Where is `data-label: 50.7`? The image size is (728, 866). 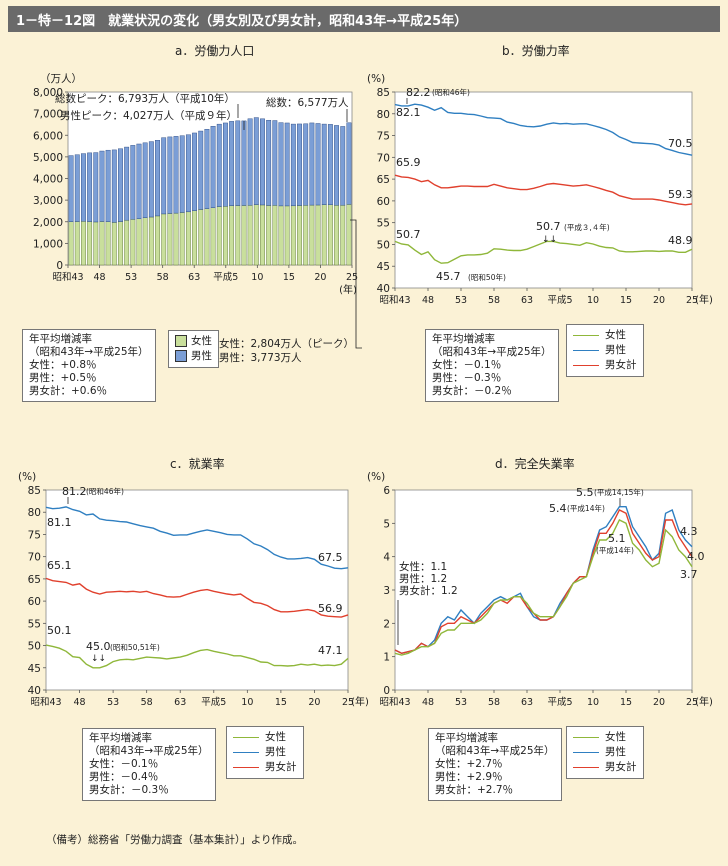 data-label: 50.7 is located at coordinates (408, 234).